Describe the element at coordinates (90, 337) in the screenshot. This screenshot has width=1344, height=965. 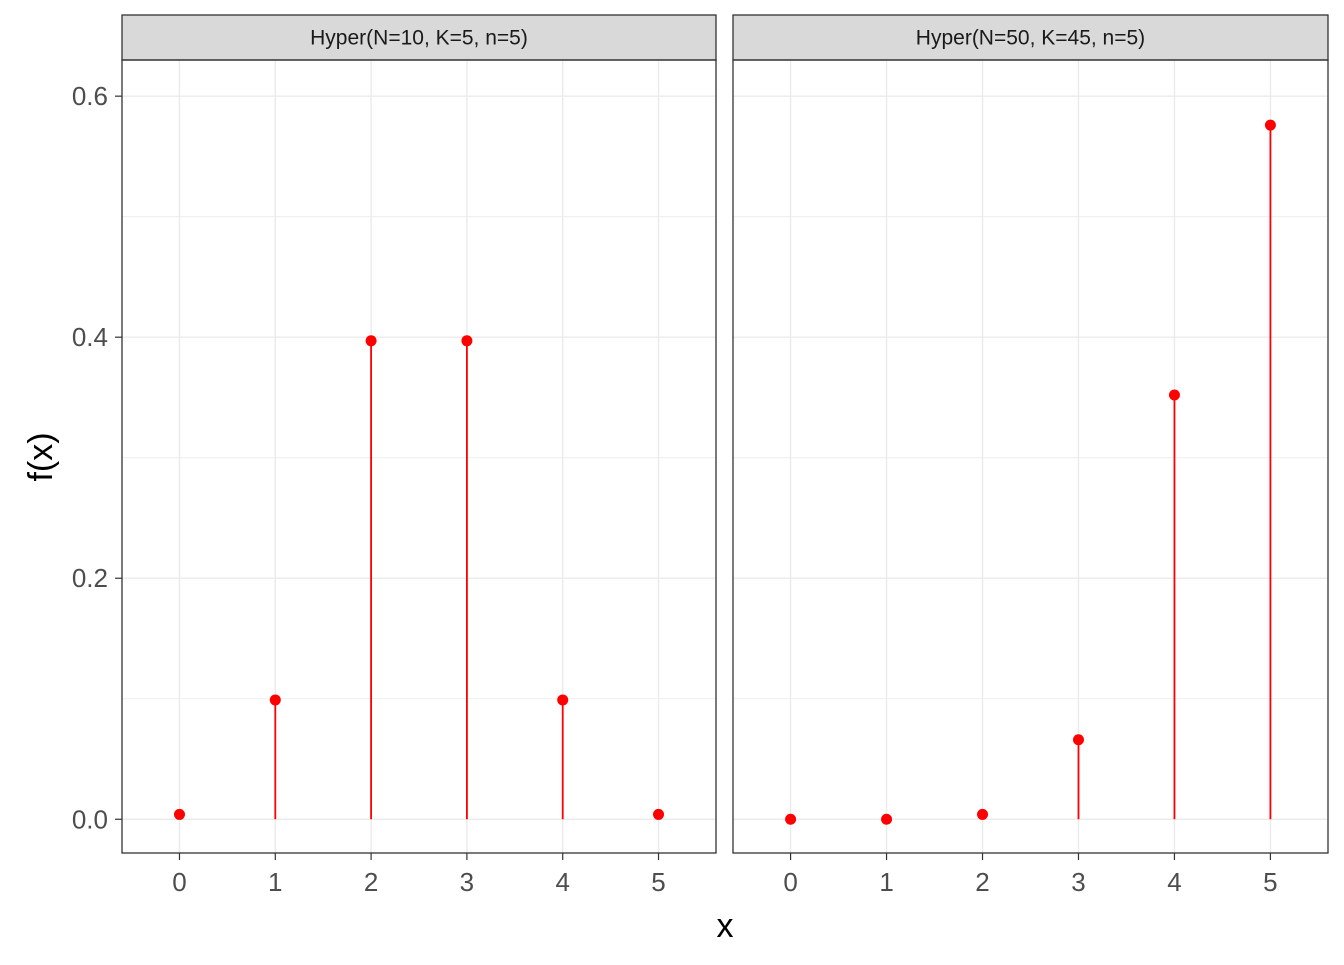
I see `y-tick-label: 0.4` at that location.